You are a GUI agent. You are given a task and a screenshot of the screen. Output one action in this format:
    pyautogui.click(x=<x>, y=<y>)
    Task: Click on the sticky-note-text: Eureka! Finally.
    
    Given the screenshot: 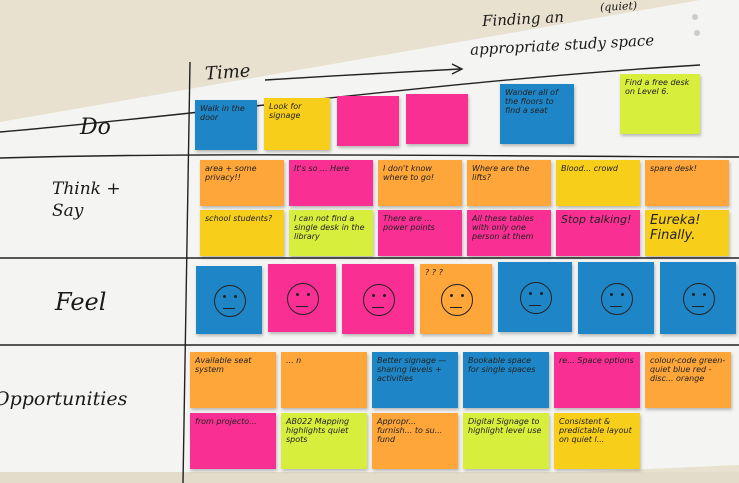 What is the action you would take?
    pyautogui.click(x=675, y=228)
    